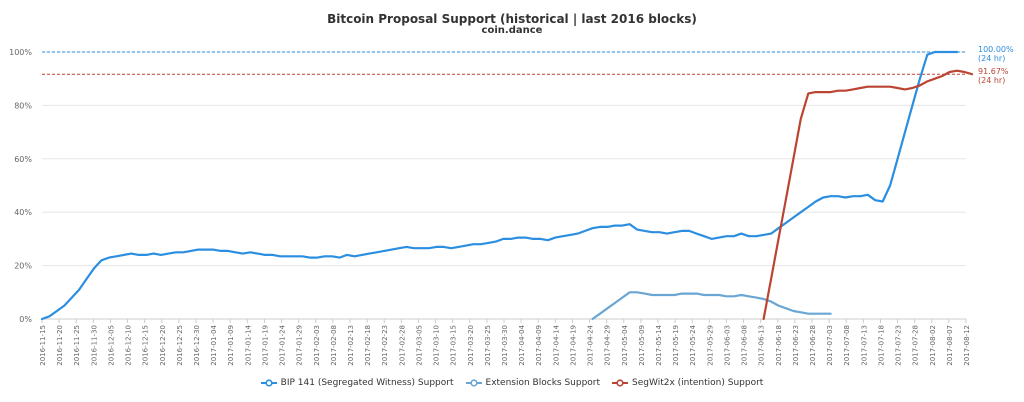 The image size is (1024, 402). I want to click on x-tick-label: 2017-07-28, so click(916, 345).